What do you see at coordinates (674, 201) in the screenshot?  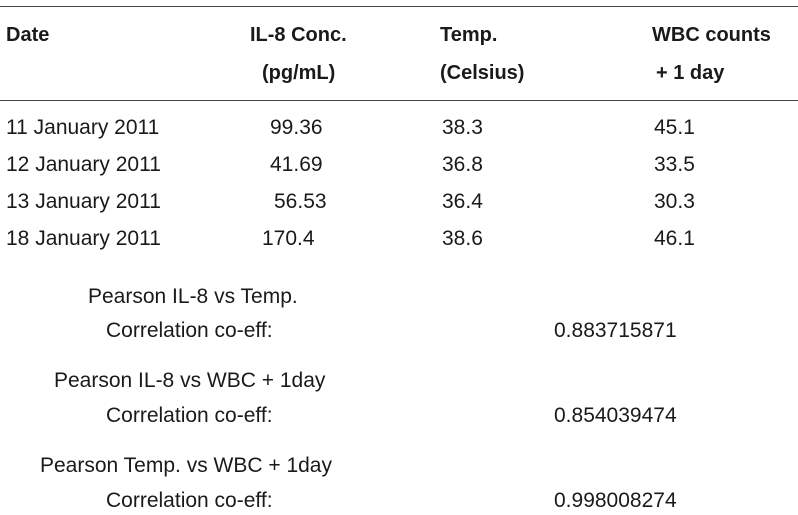 I see `cell-wbc: 30.3` at bounding box center [674, 201].